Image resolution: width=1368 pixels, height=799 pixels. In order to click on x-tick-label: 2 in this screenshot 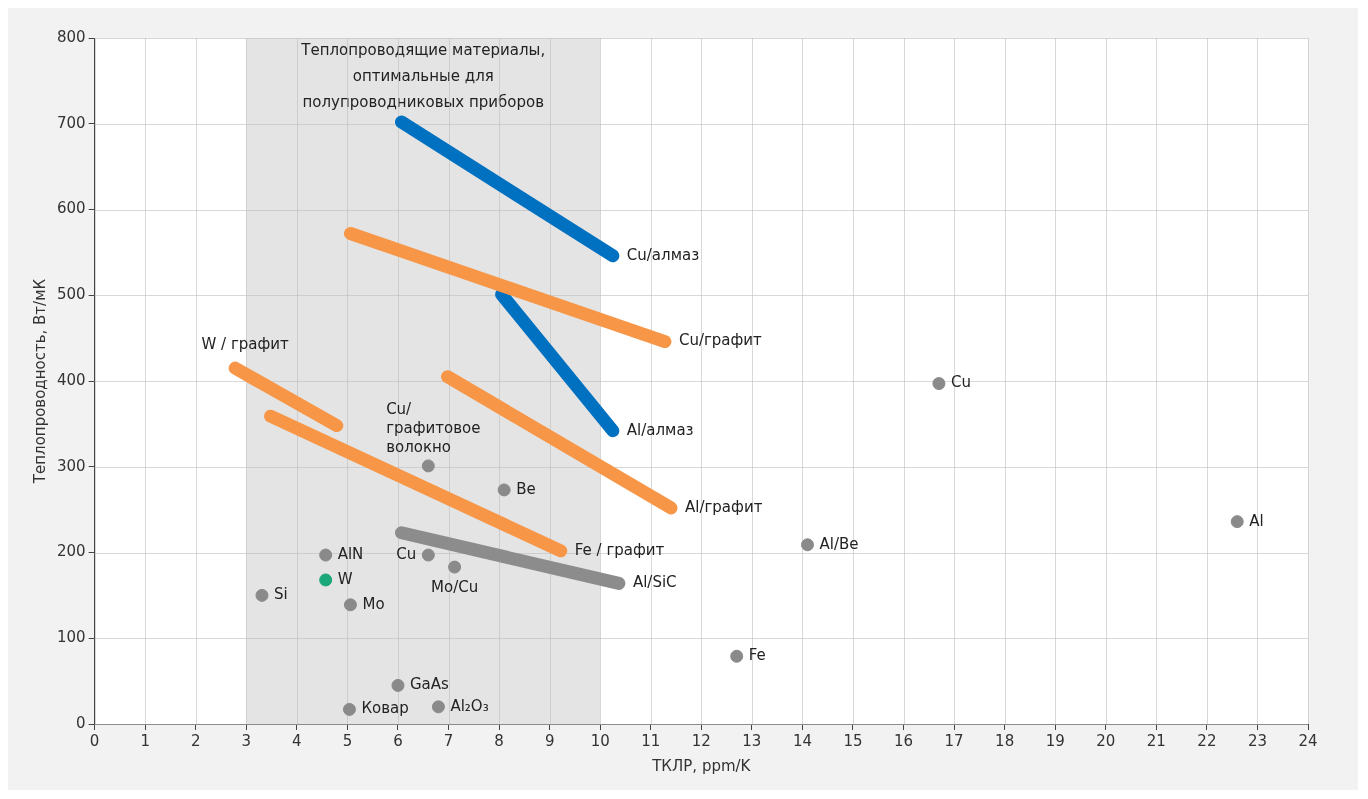, I will do `click(195, 740)`.